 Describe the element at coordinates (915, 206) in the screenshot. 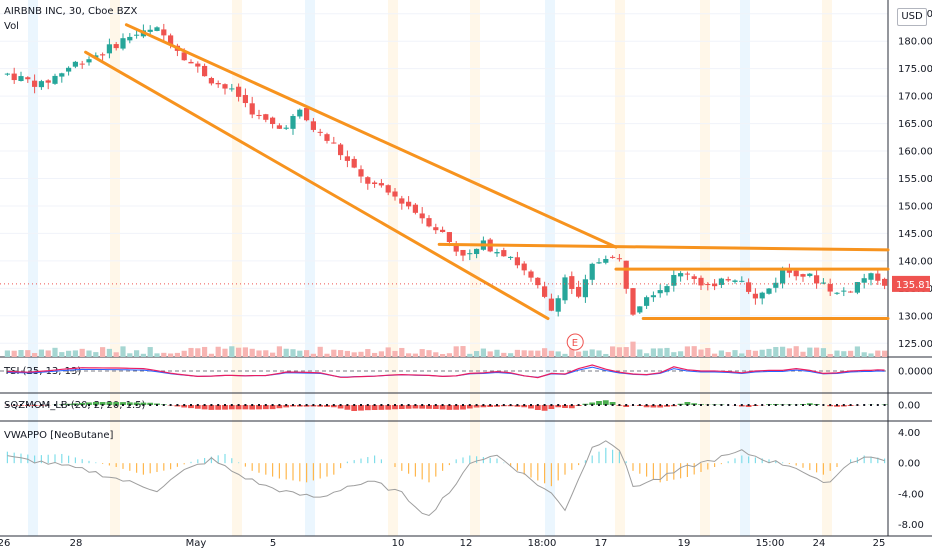

I see `price-tick-label: 150.00` at that location.